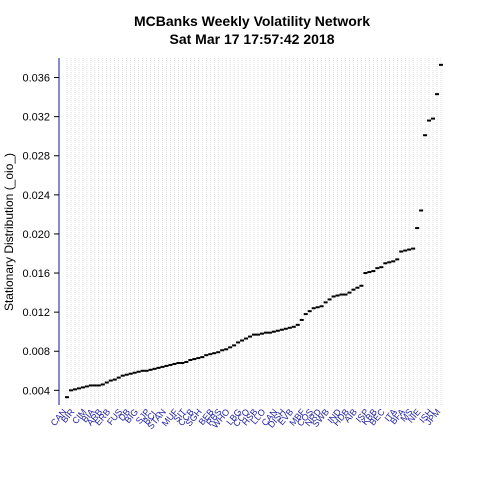 The height and width of the screenshot is (480, 480). Describe the element at coordinates (252, 21) in the screenshot. I see `chart-title: MCBanks Weekly Volatility Network` at that location.